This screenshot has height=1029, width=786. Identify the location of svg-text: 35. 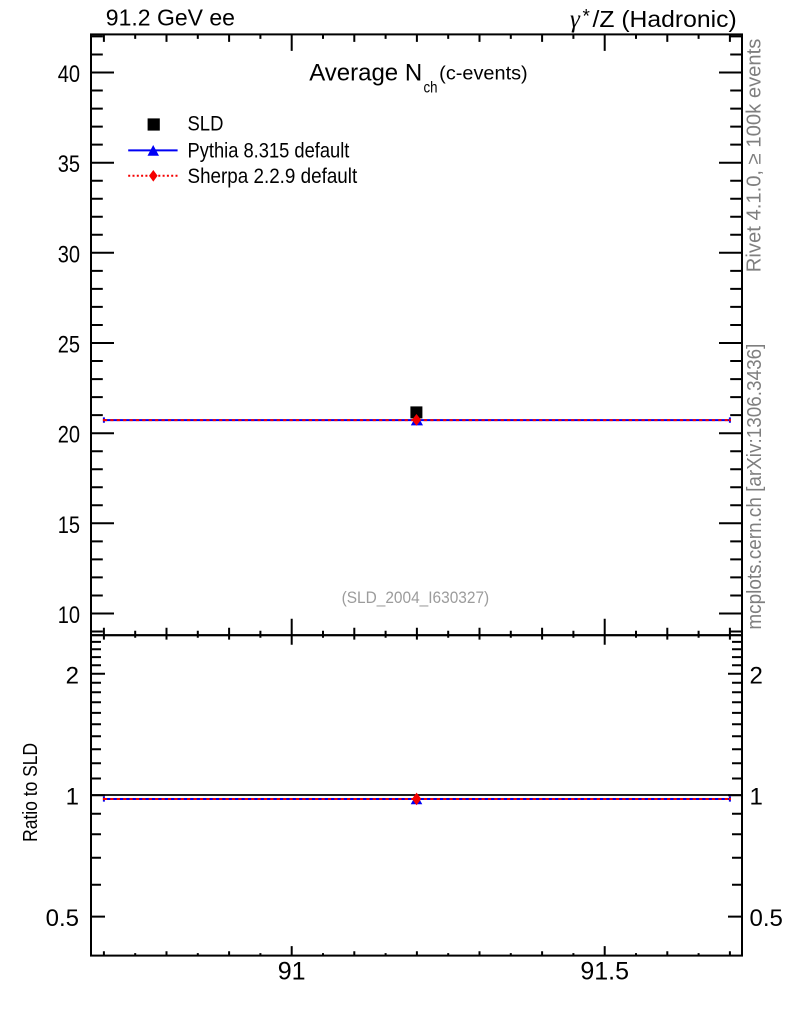
(69, 164).